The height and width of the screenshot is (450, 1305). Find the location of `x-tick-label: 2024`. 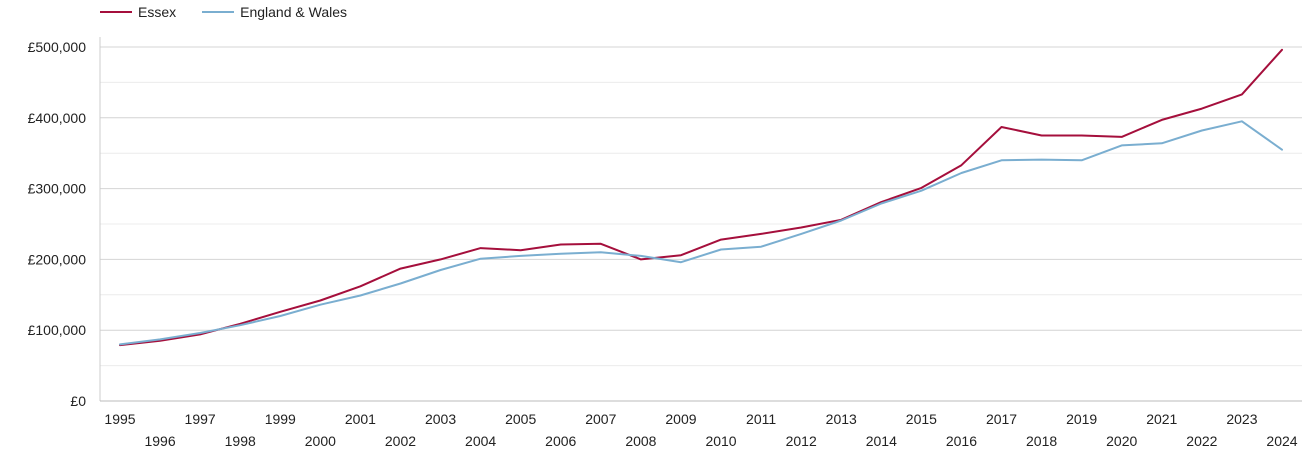

x-tick-label: 2024 is located at coordinates (1281, 441).